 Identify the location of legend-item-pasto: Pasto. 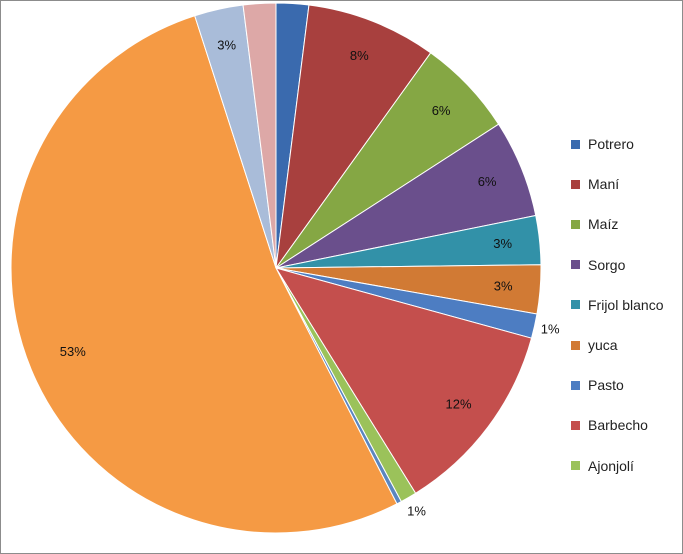
(627, 385).